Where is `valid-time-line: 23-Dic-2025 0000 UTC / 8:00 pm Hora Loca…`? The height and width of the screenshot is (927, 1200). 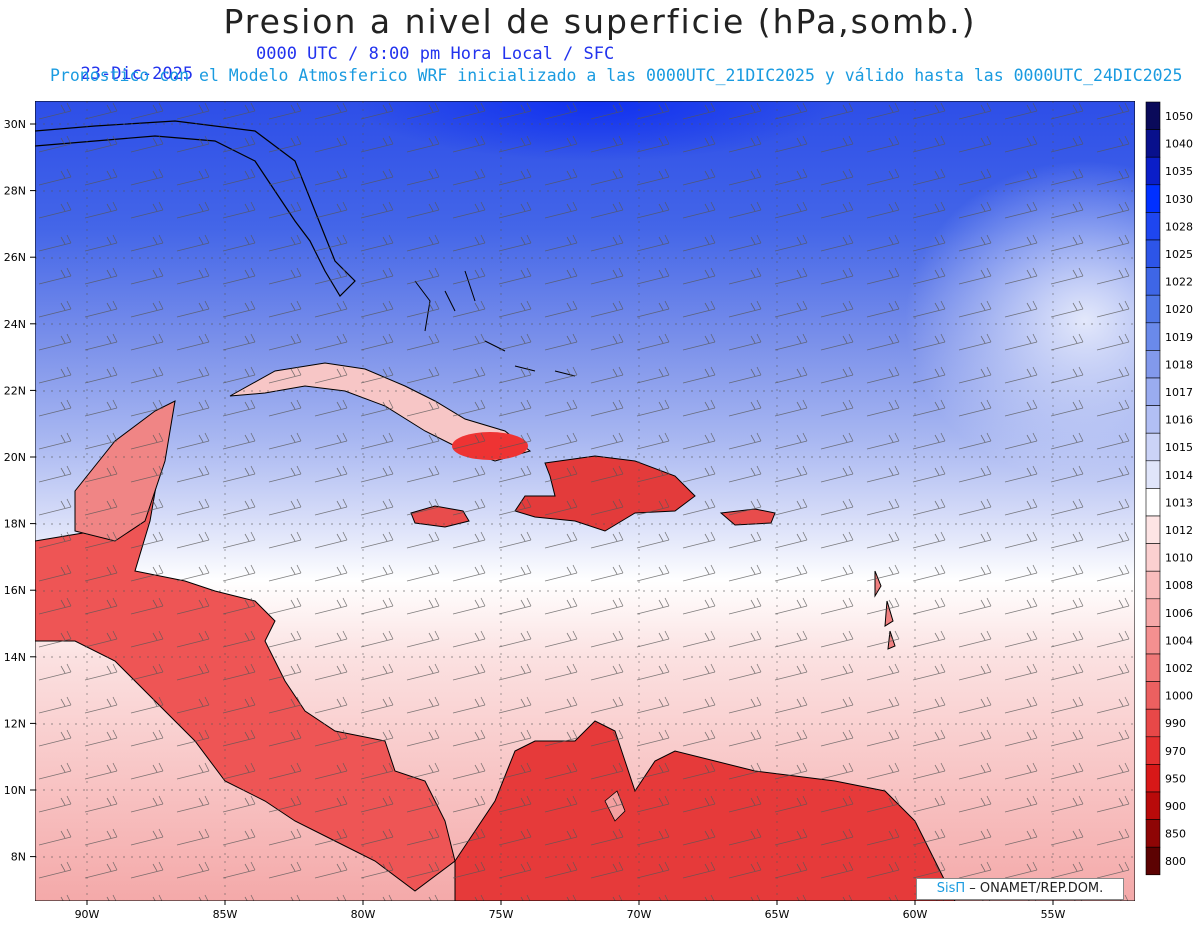
valid-time-line: 23-Dic-2025 0000 UTC / 8:00 pm Hora Loca… is located at coordinates (337, 74).